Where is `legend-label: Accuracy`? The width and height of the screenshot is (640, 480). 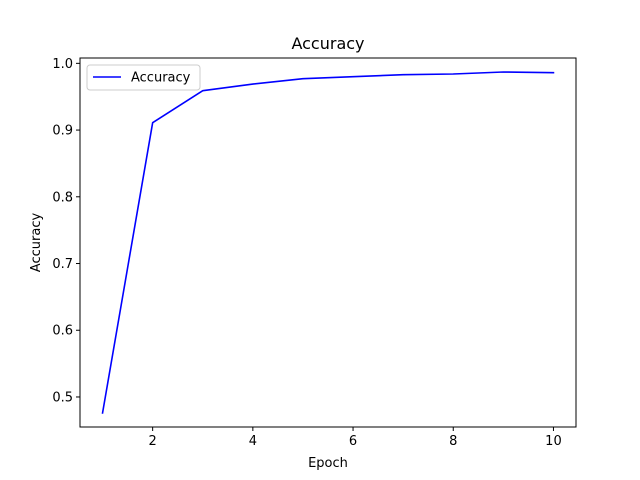
legend-label: Accuracy is located at coordinates (161, 78).